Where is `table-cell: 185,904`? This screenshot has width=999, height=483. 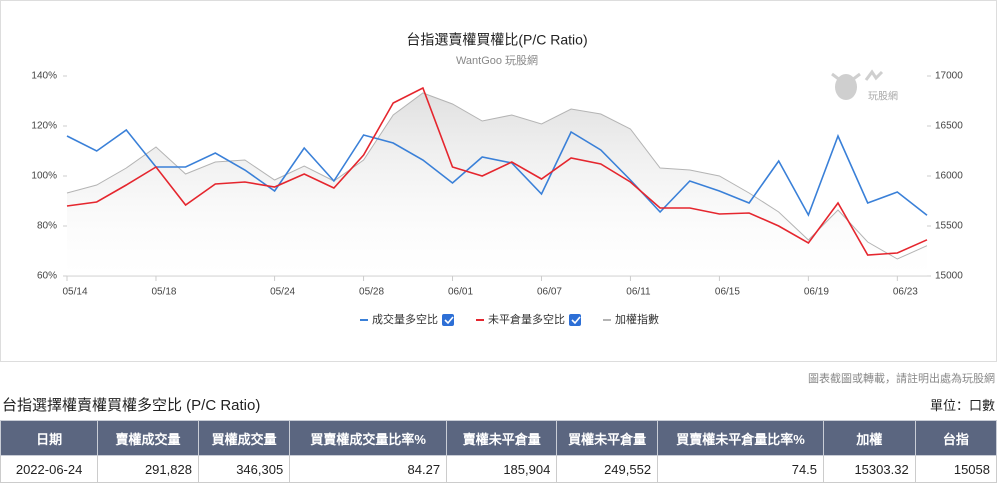 table-cell: 185,904 is located at coordinates (502, 469).